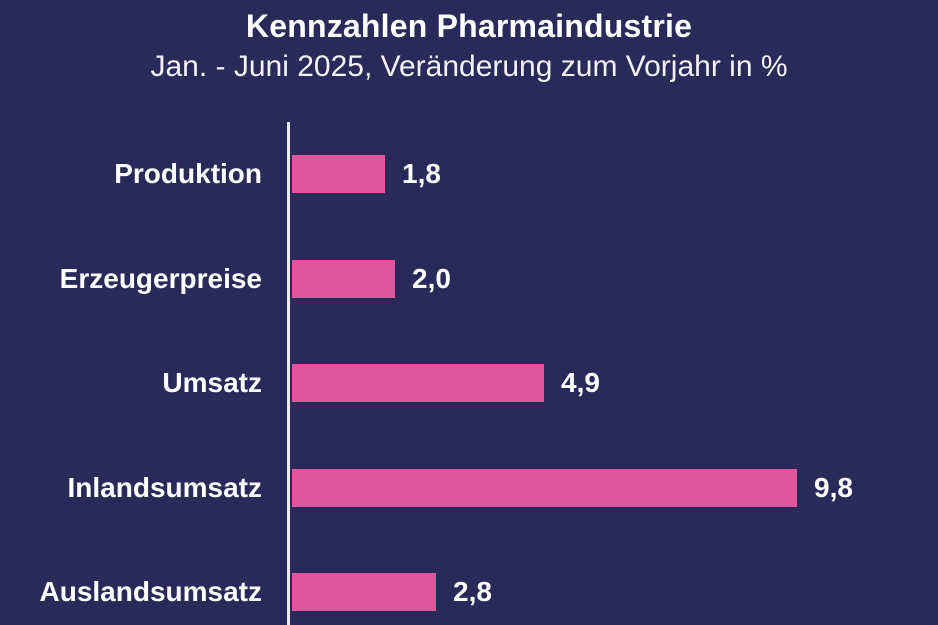  I want to click on value-label: 2,8, so click(472, 592).